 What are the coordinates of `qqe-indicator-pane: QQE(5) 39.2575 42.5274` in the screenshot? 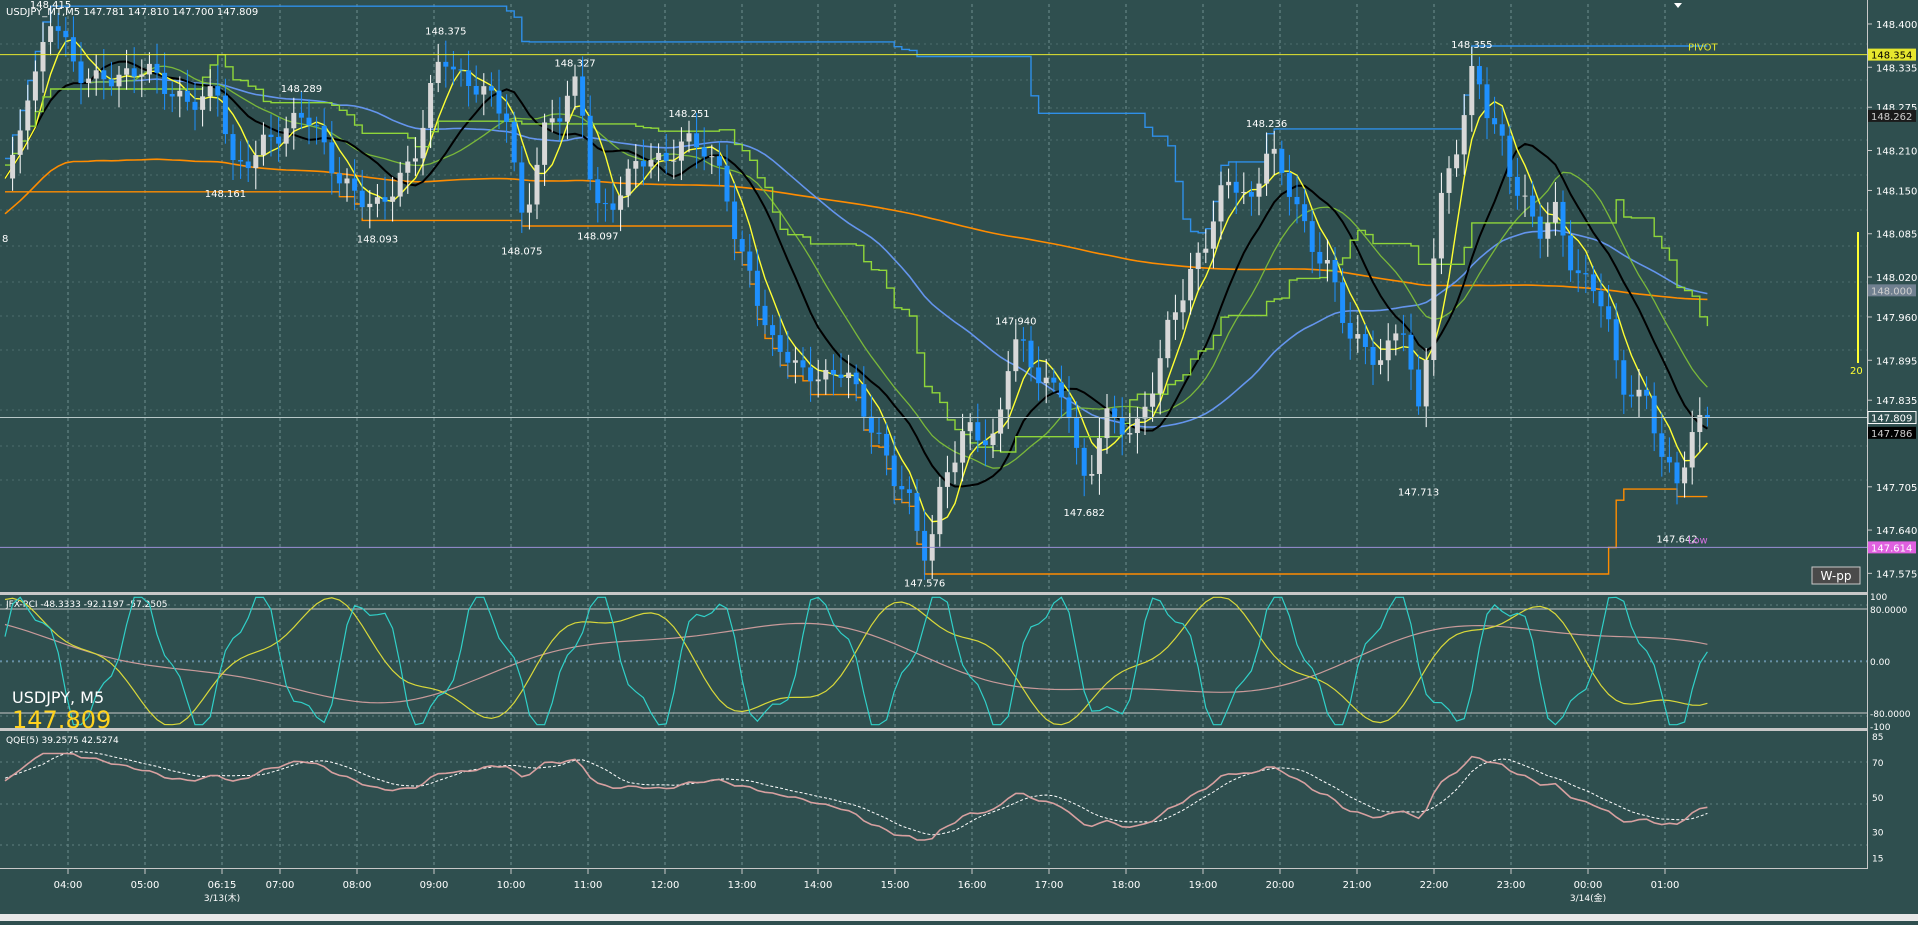 It's located at (856, 788).